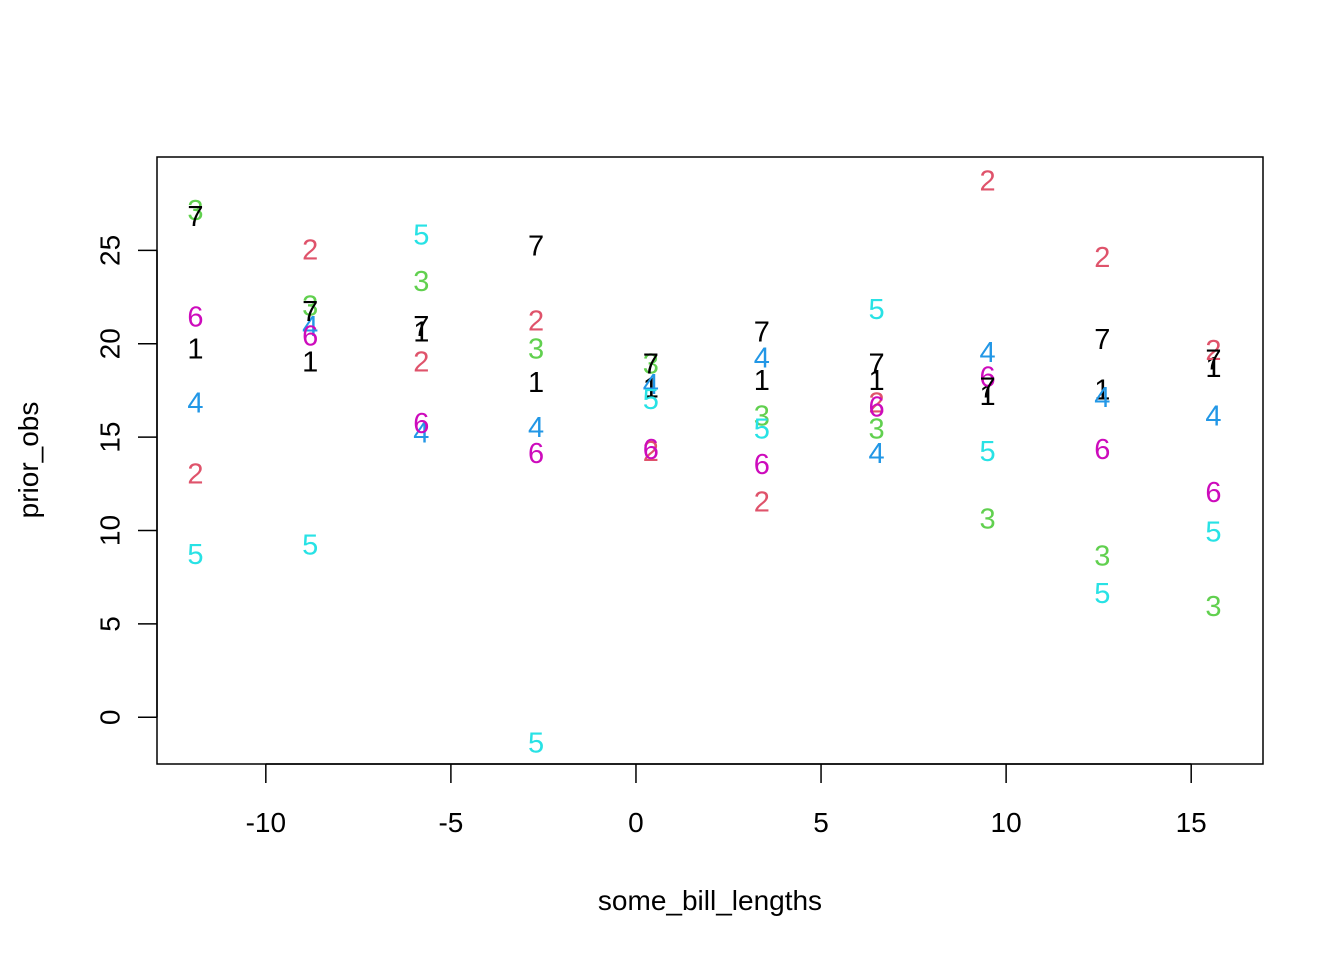 Image resolution: width=1344 pixels, height=960 pixels. I want to click on series-4: 4 4 4 4 4 4 4 4 4 4, so click(704, 390).